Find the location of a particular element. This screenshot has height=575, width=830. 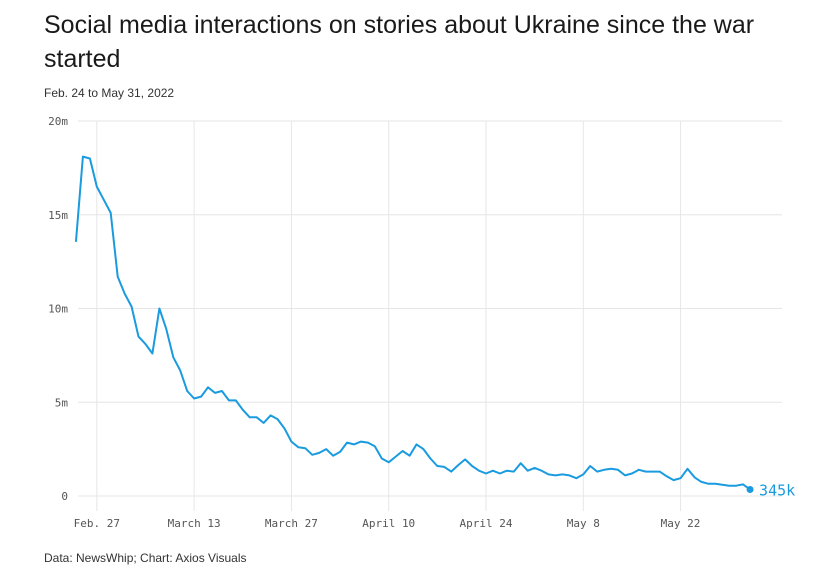

y-tick-label: 20m is located at coordinates (58, 121).